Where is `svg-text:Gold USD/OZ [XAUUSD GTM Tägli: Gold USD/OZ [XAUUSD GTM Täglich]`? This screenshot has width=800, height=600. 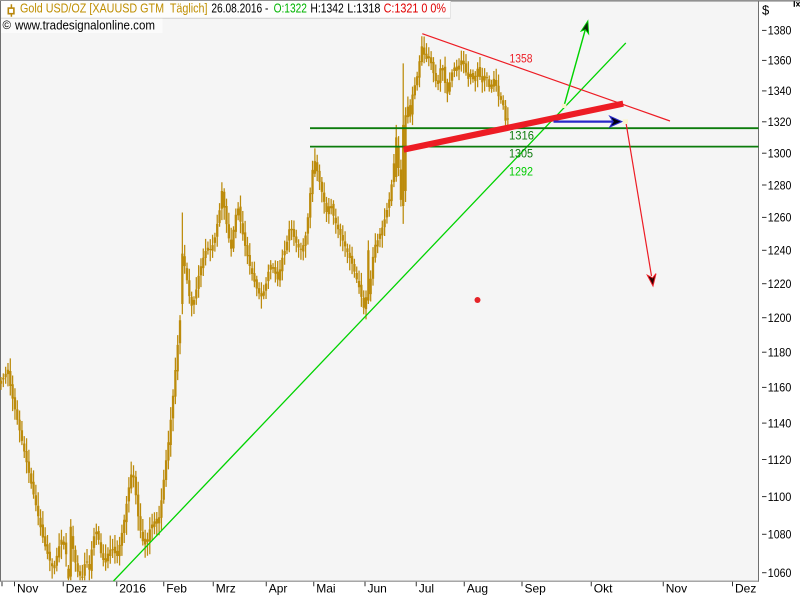
svg-text:Gold USD/OZ [XAUUSD GTM Tägli: Gold USD/OZ [XAUUSD GTM Täglich] is located at coordinates (114, 8).